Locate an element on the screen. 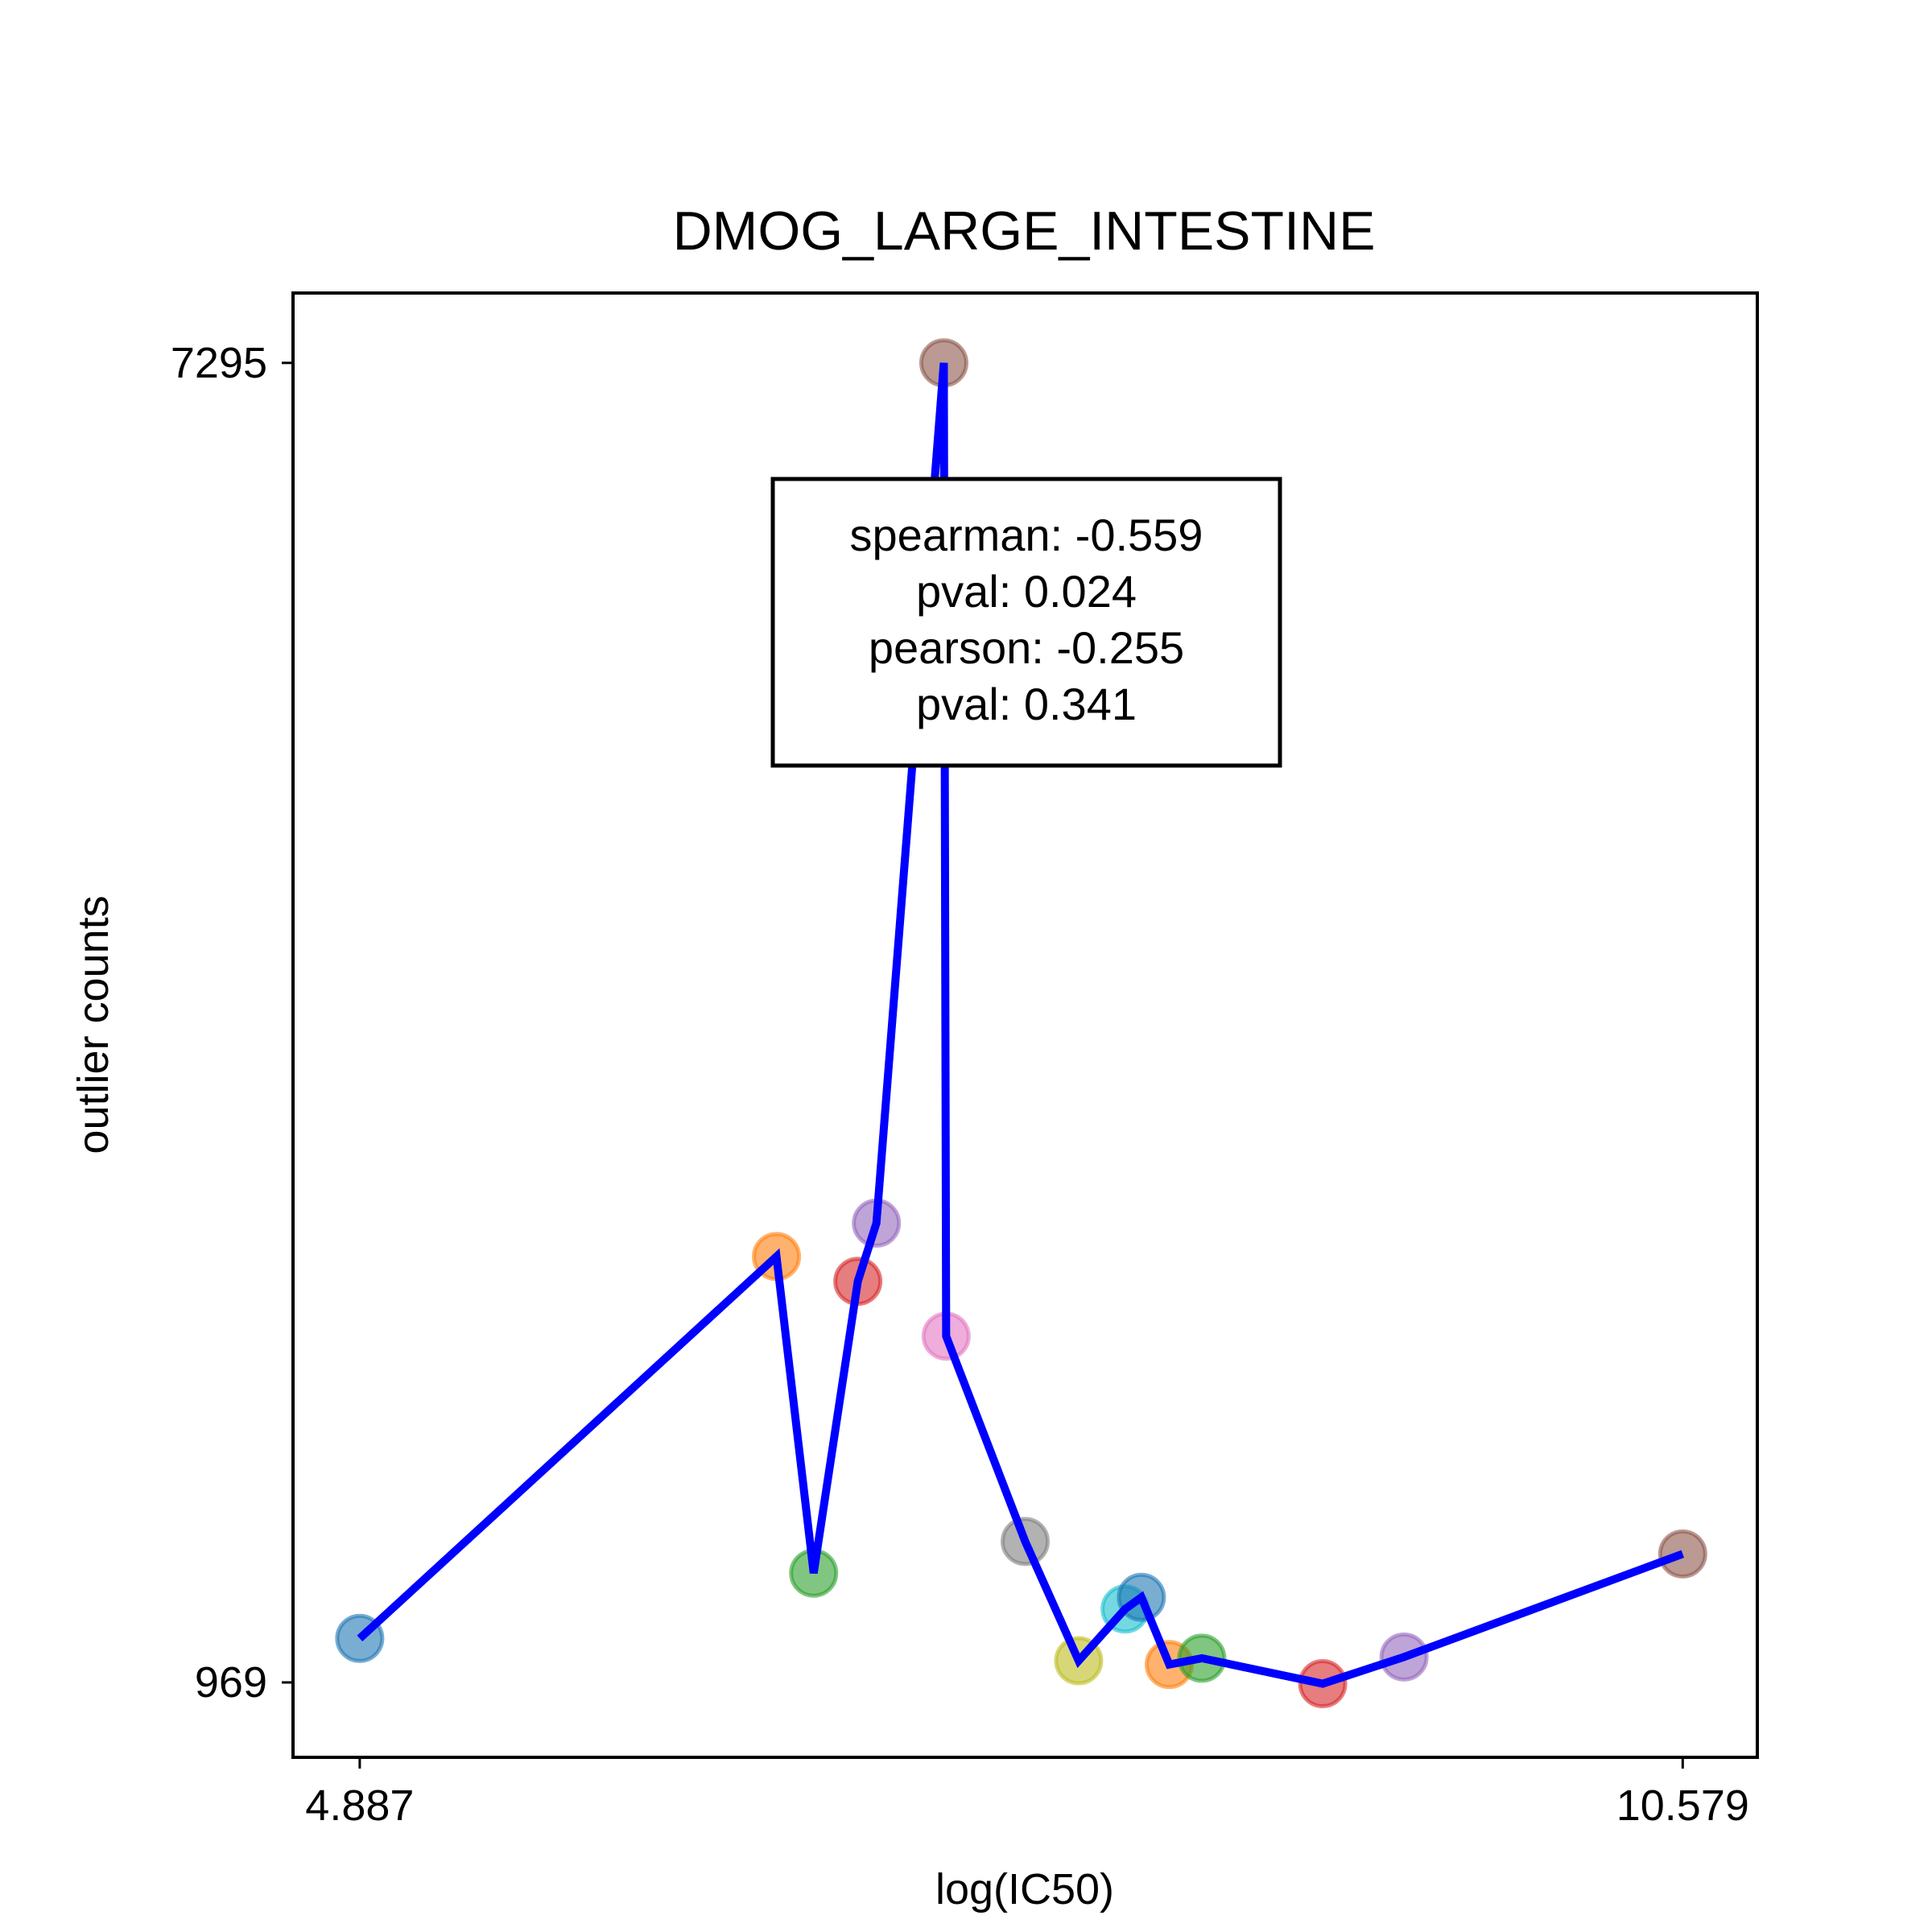  x-axis-label: log(IC50) is located at coordinates (1024, 1889).